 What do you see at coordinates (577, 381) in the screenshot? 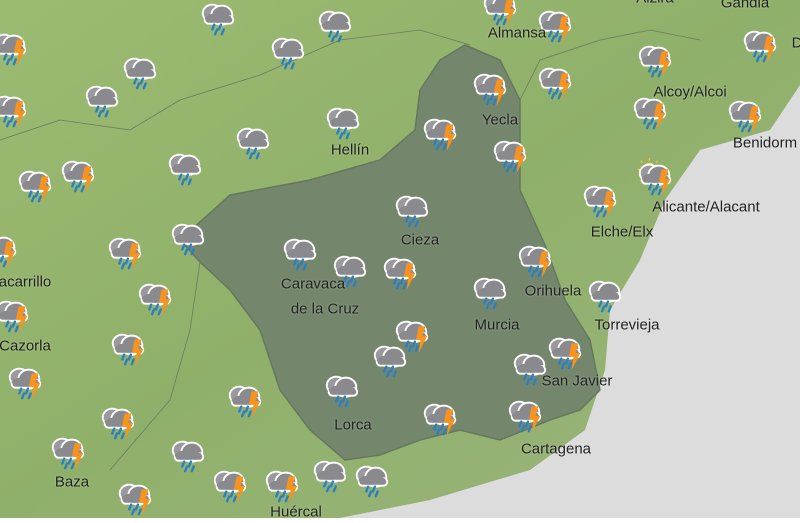
I see `place-label: San Javier` at bounding box center [577, 381].